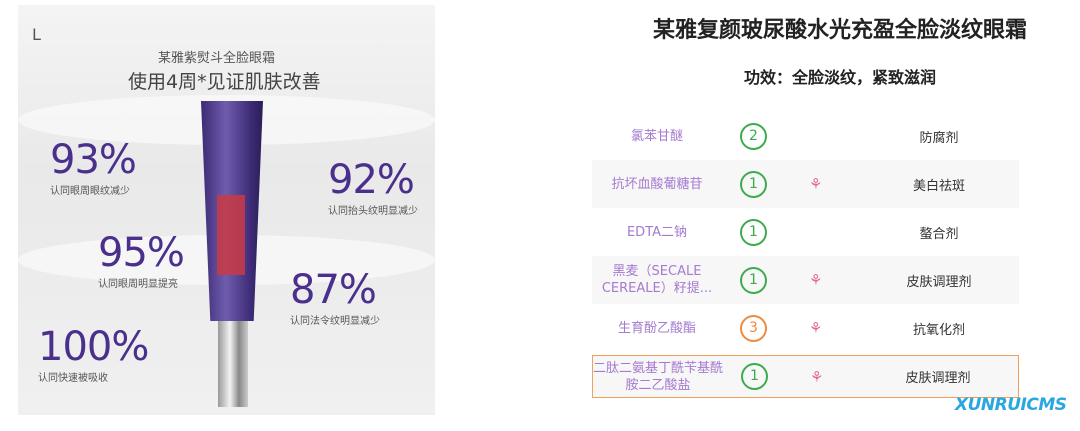 The image size is (1080, 431). Describe the element at coordinates (373, 187) in the screenshot. I see `stat-92: 92% 认同抬头纹明显减少` at that location.